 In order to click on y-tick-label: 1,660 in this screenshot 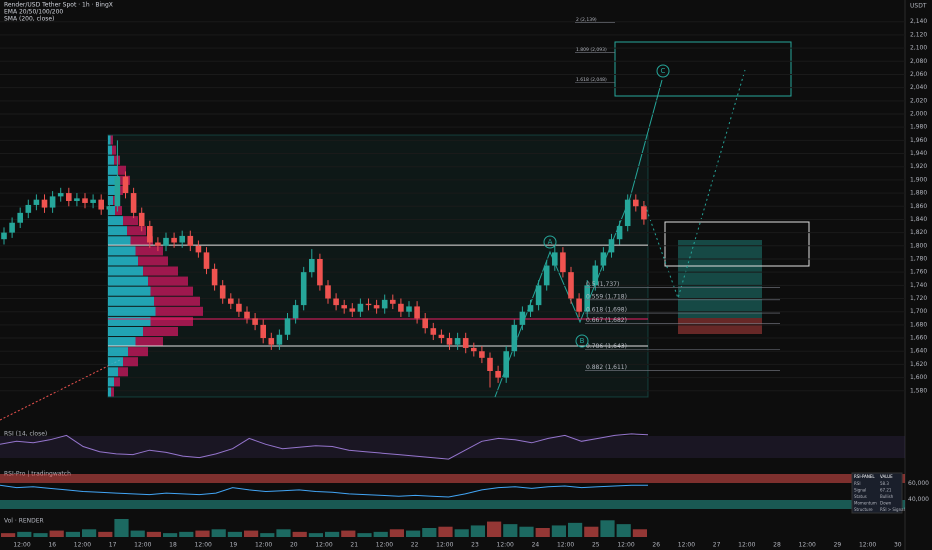, I will do `click(918, 338)`.